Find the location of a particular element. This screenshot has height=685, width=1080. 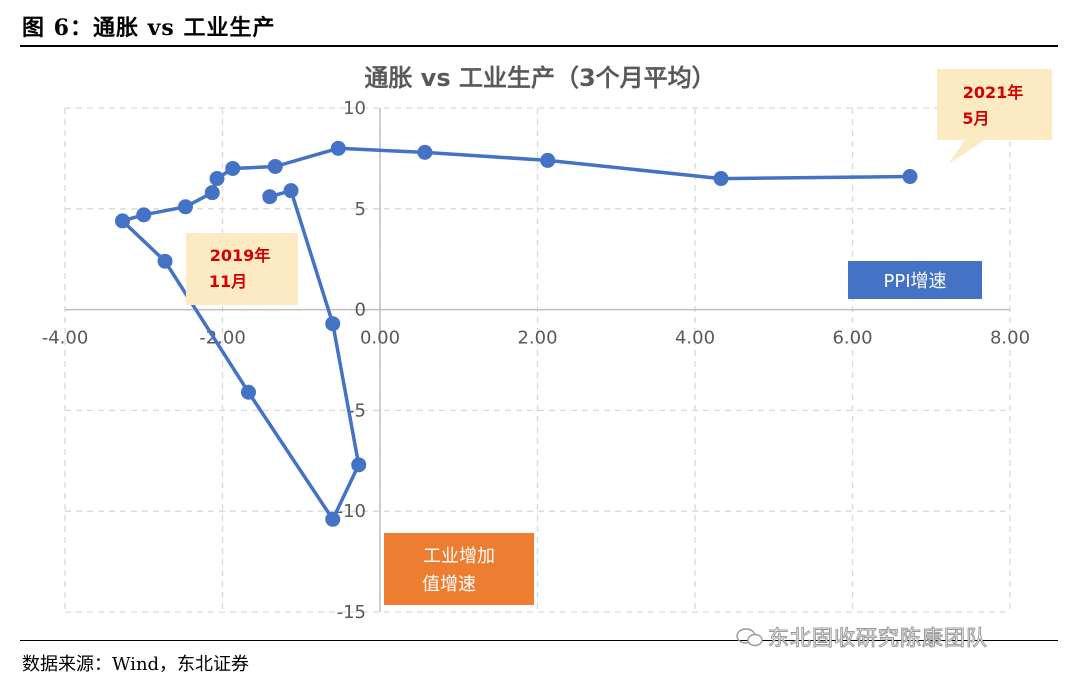

x-tick-label: 8.00 is located at coordinates (1010, 338).